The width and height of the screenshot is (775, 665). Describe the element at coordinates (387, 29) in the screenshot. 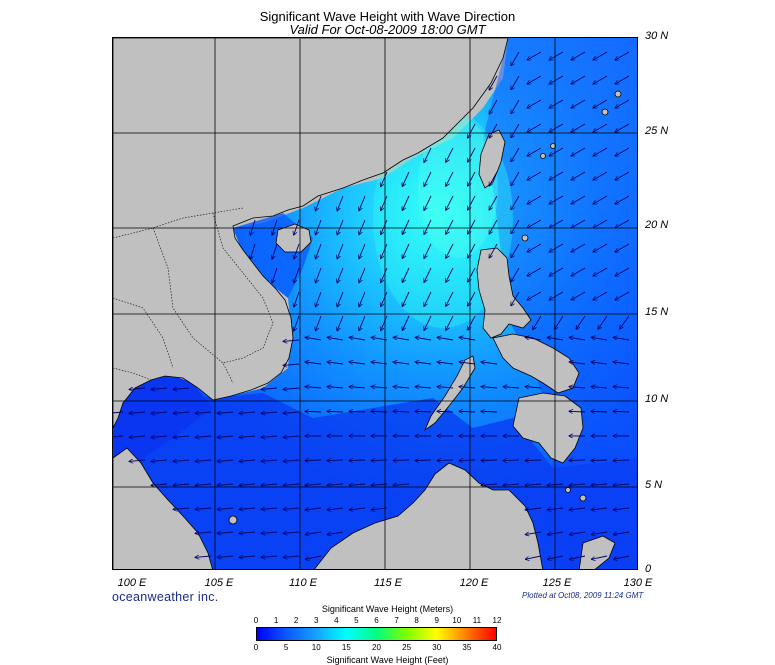

I see `valid-time: Valid For Oct-08-2009 18:00 GMT` at that location.